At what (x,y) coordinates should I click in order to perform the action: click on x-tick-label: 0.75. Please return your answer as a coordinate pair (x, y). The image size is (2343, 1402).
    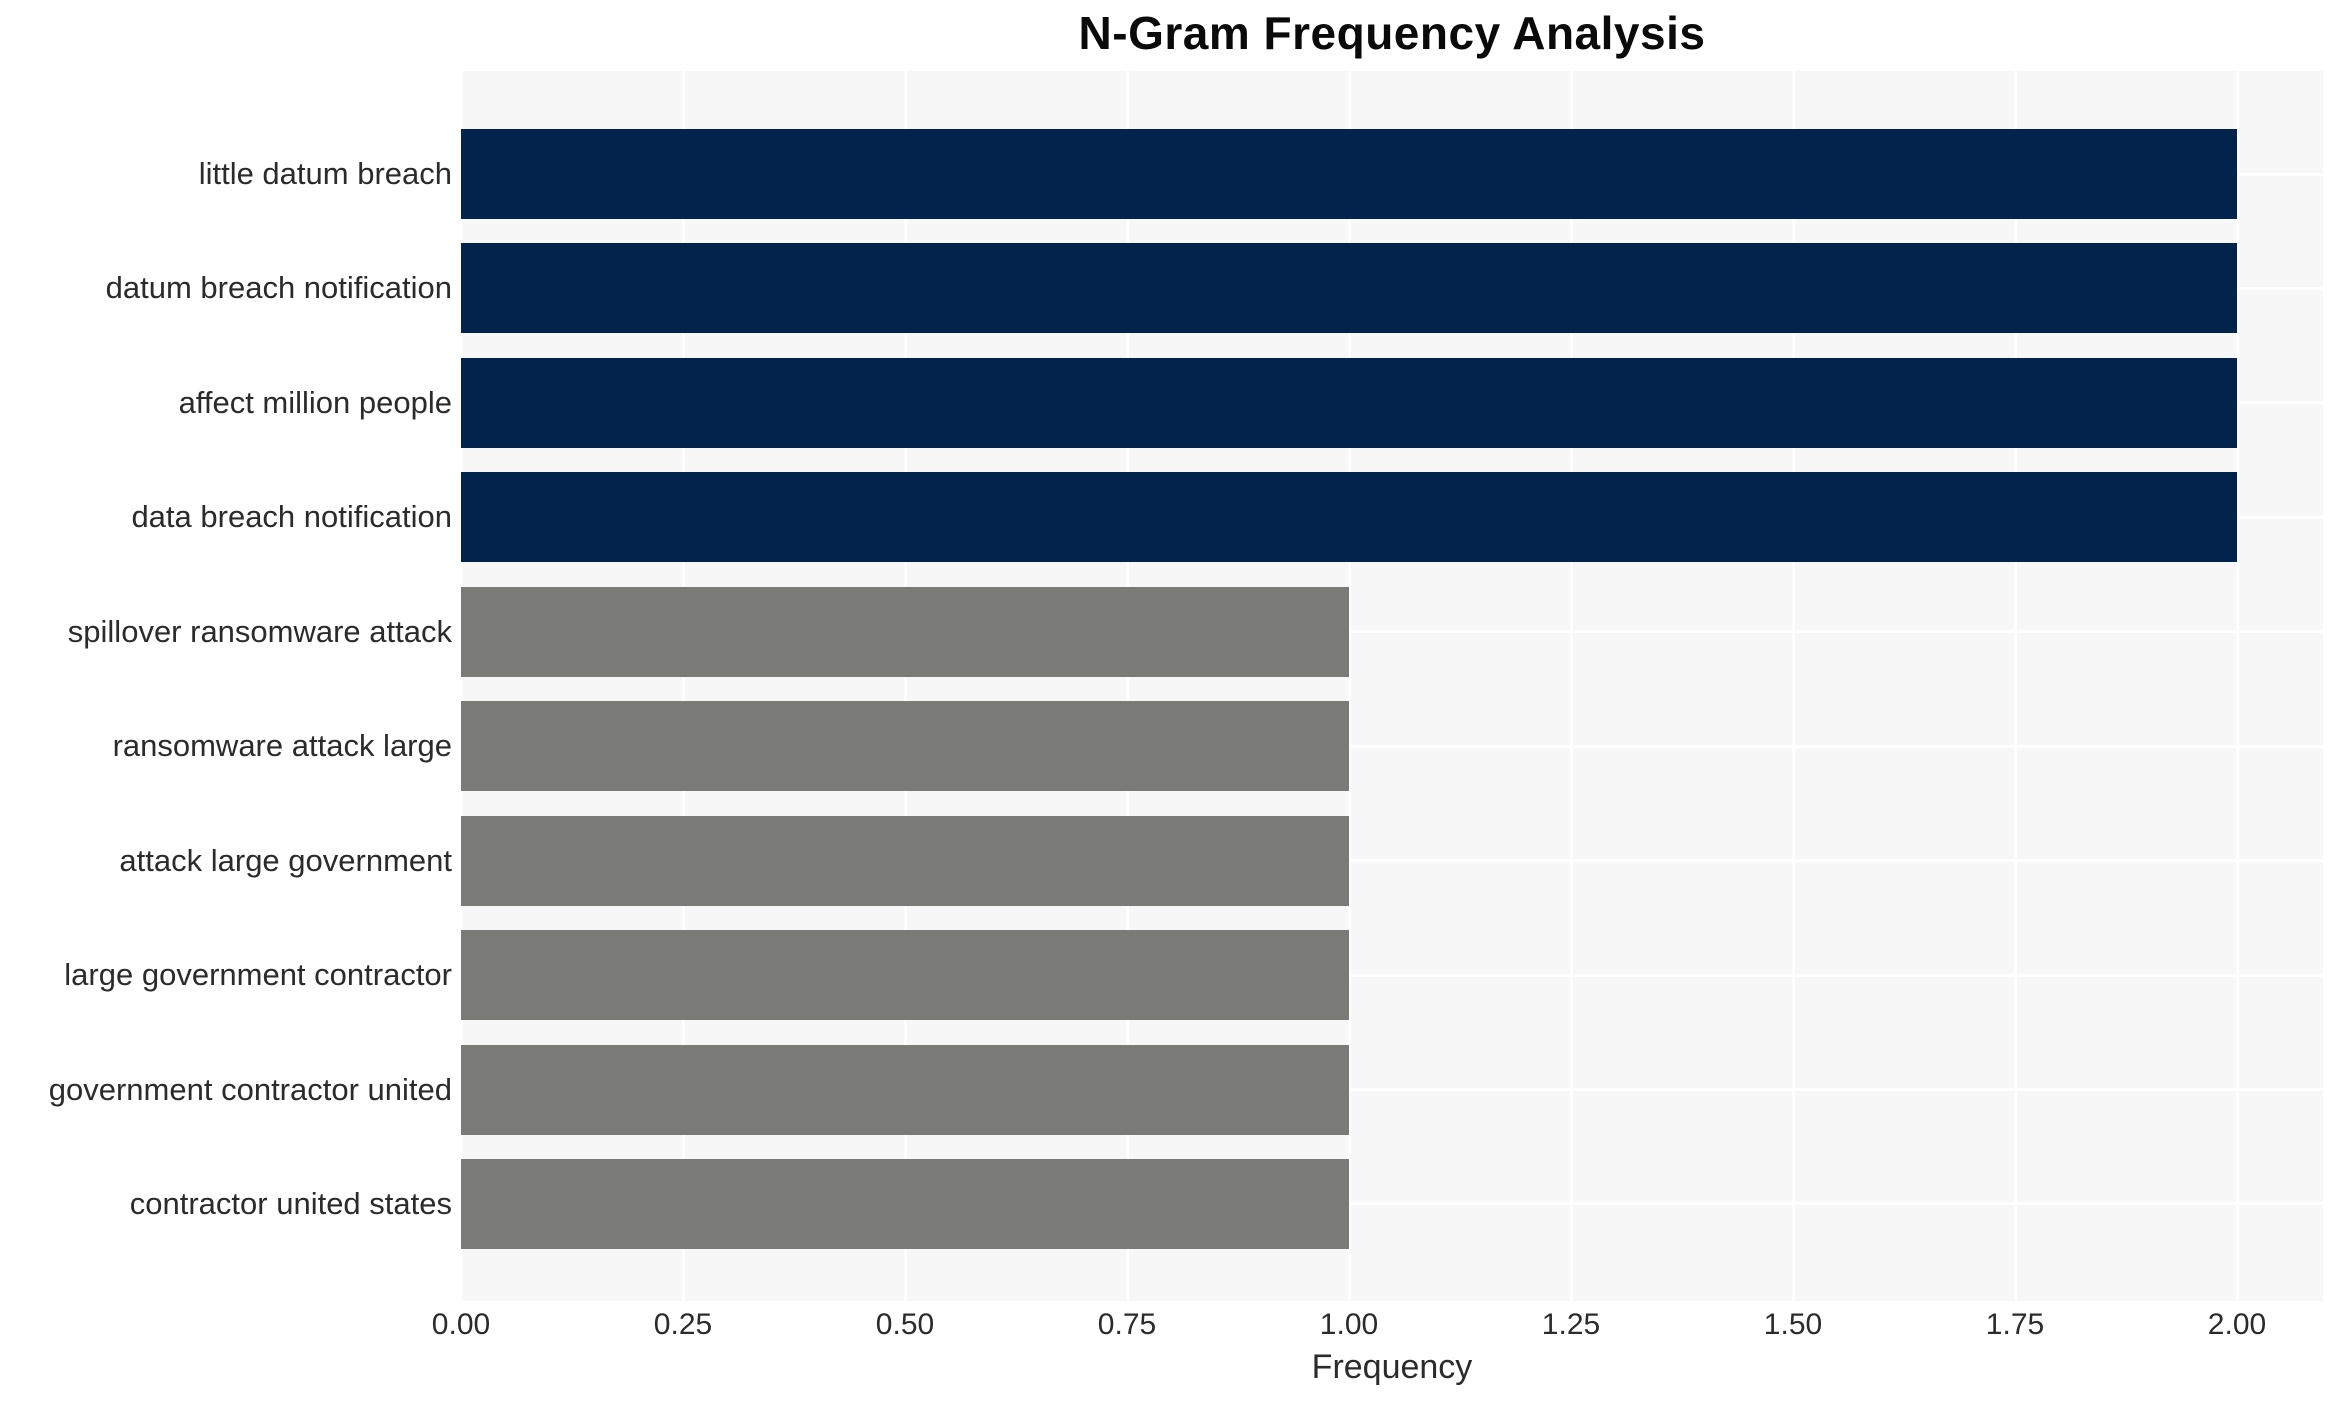
    Looking at the image, I should click on (1127, 1324).